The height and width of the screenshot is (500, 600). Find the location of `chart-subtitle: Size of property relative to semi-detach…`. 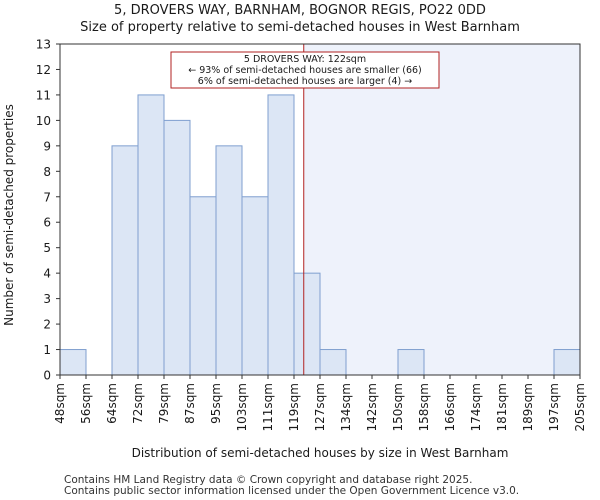

chart-subtitle: Size of property relative to semi-detach… is located at coordinates (300, 27).